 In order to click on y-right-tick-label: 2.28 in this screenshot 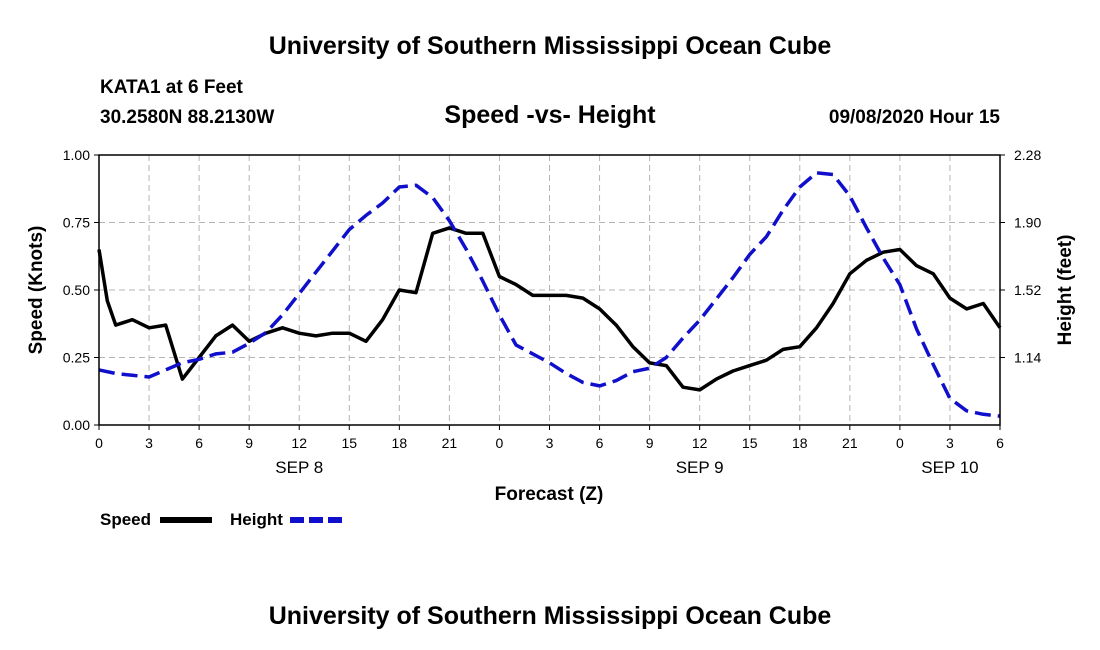, I will do `click(1027, 155)`.